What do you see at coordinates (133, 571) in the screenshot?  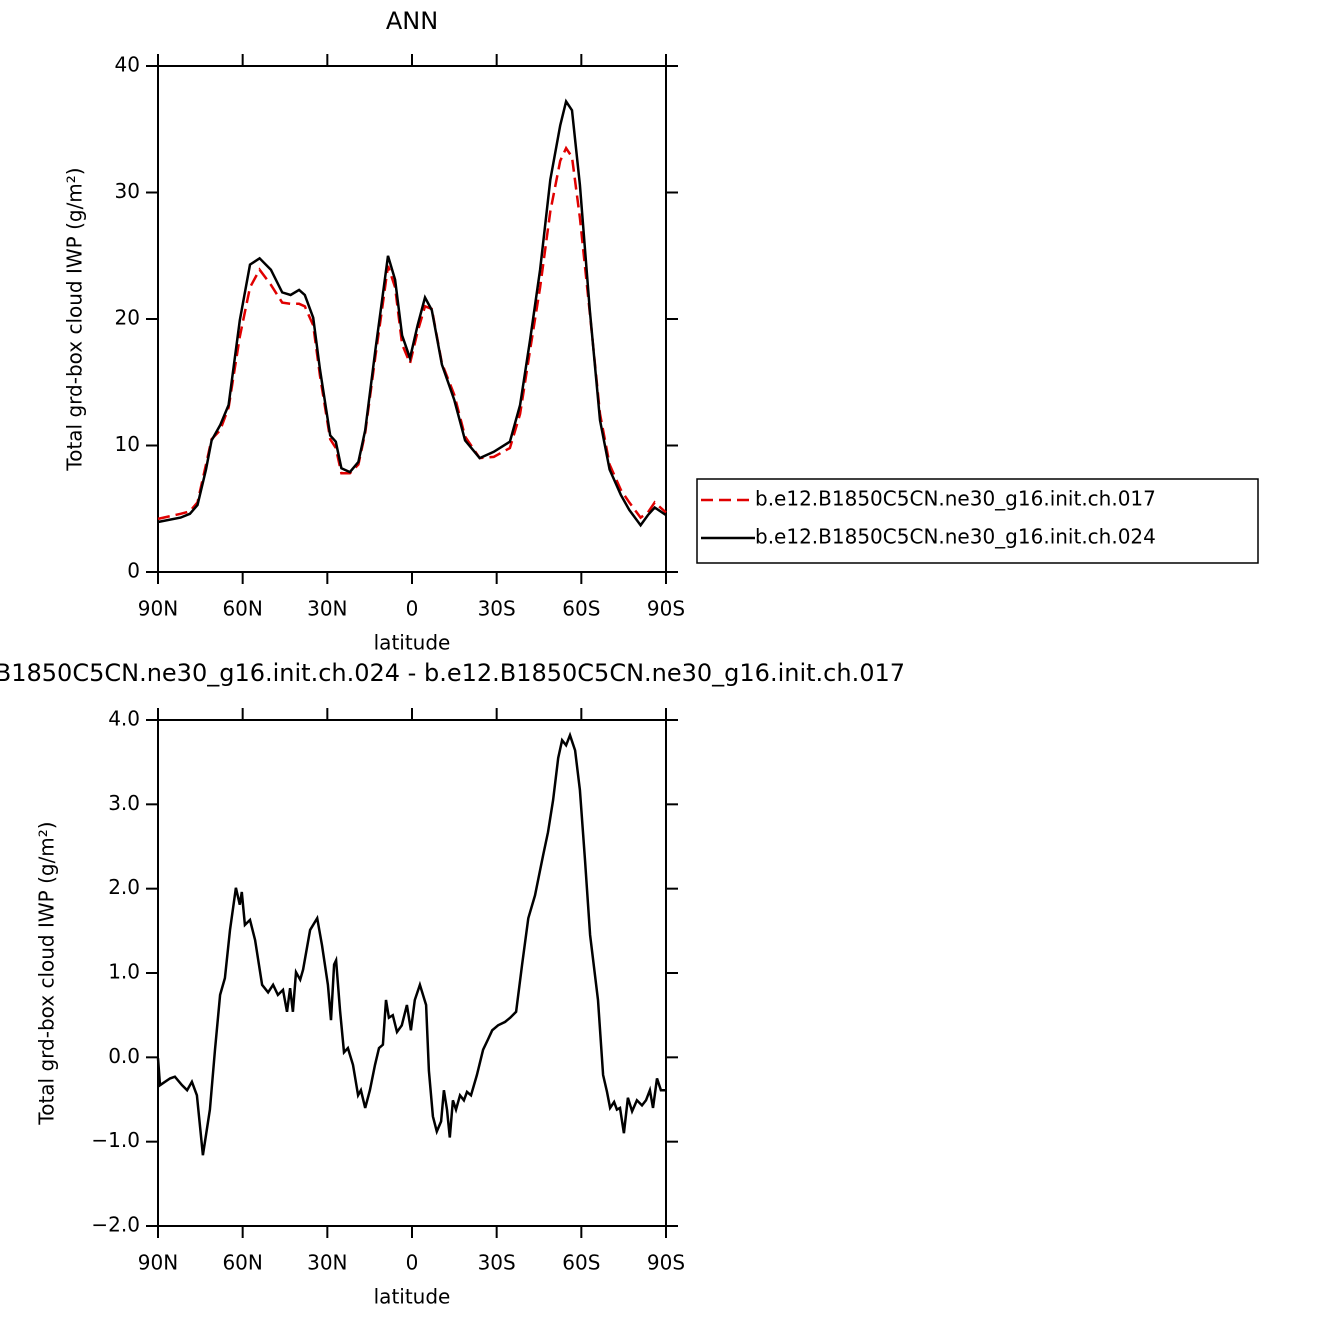 I see `y-tick-label: 0` at bounding box center [133, 571].